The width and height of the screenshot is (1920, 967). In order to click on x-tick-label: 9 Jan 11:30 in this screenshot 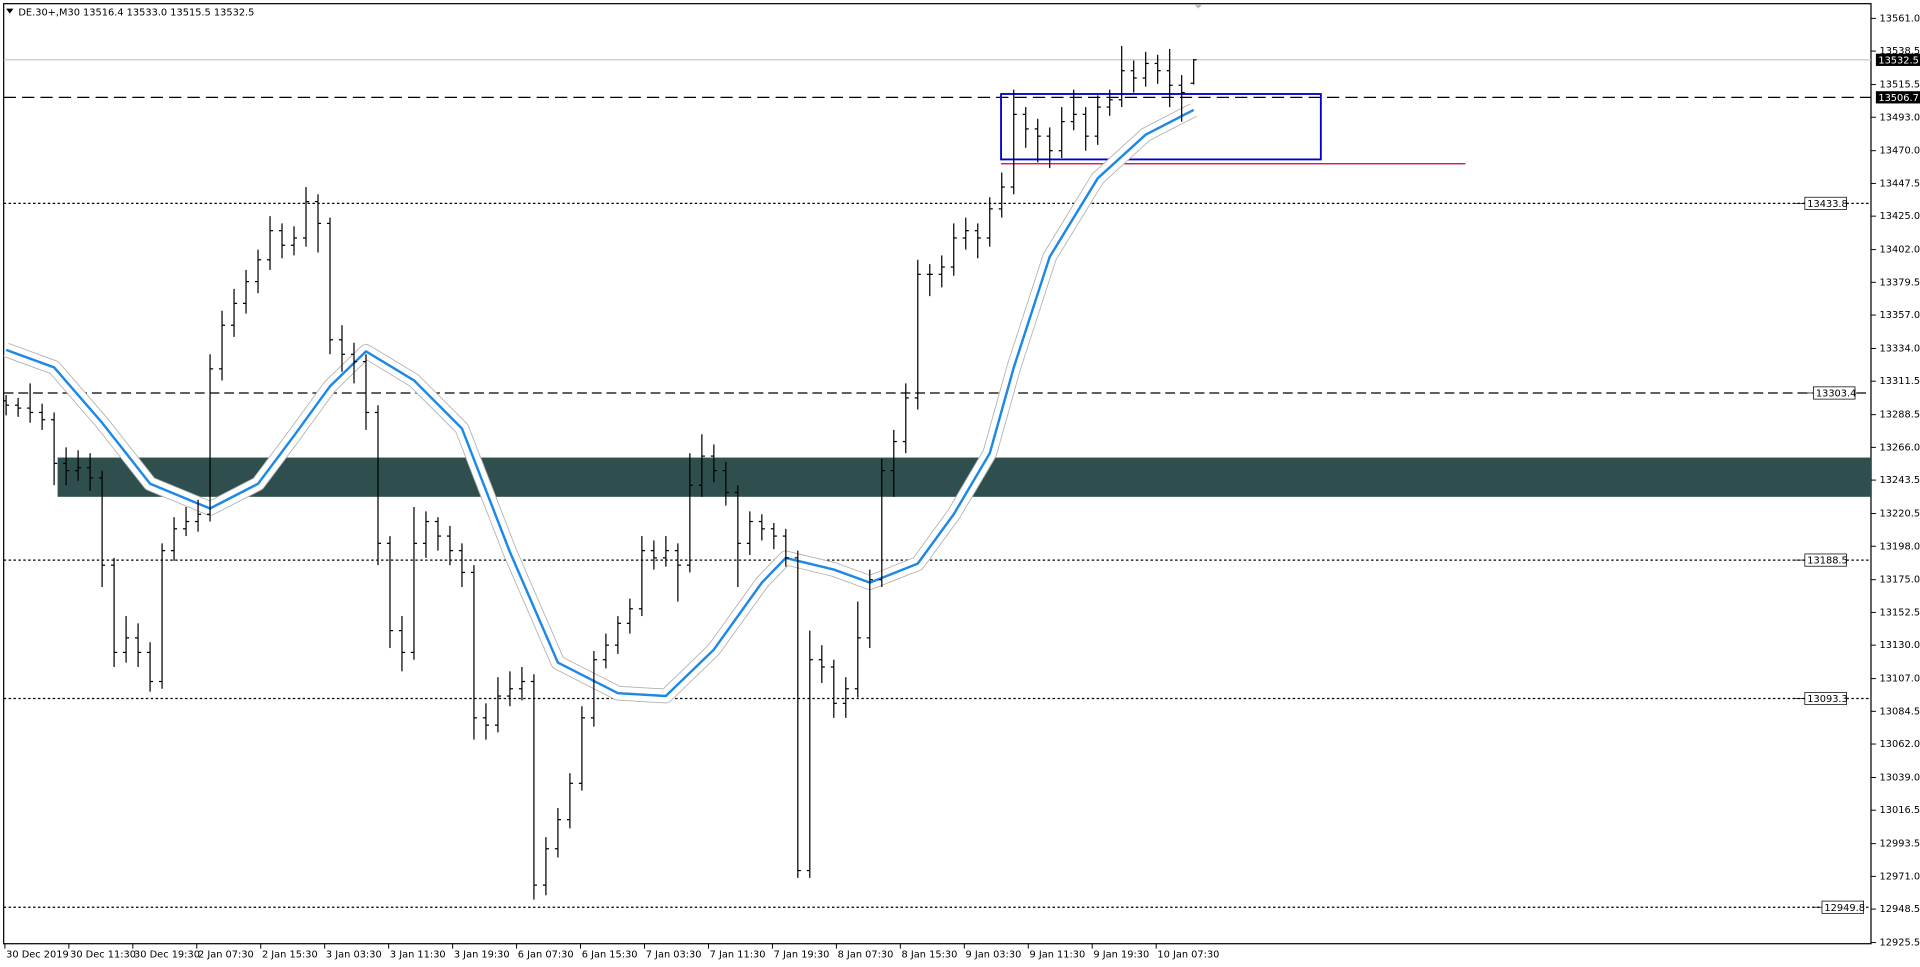, I will do `click(1057, 955)`.